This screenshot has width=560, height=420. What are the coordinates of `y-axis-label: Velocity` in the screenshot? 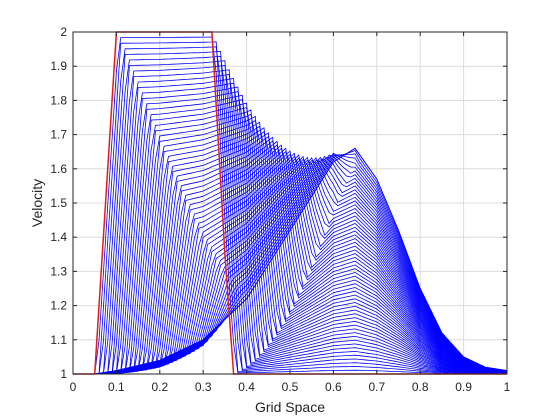 It's located at (37, 203).